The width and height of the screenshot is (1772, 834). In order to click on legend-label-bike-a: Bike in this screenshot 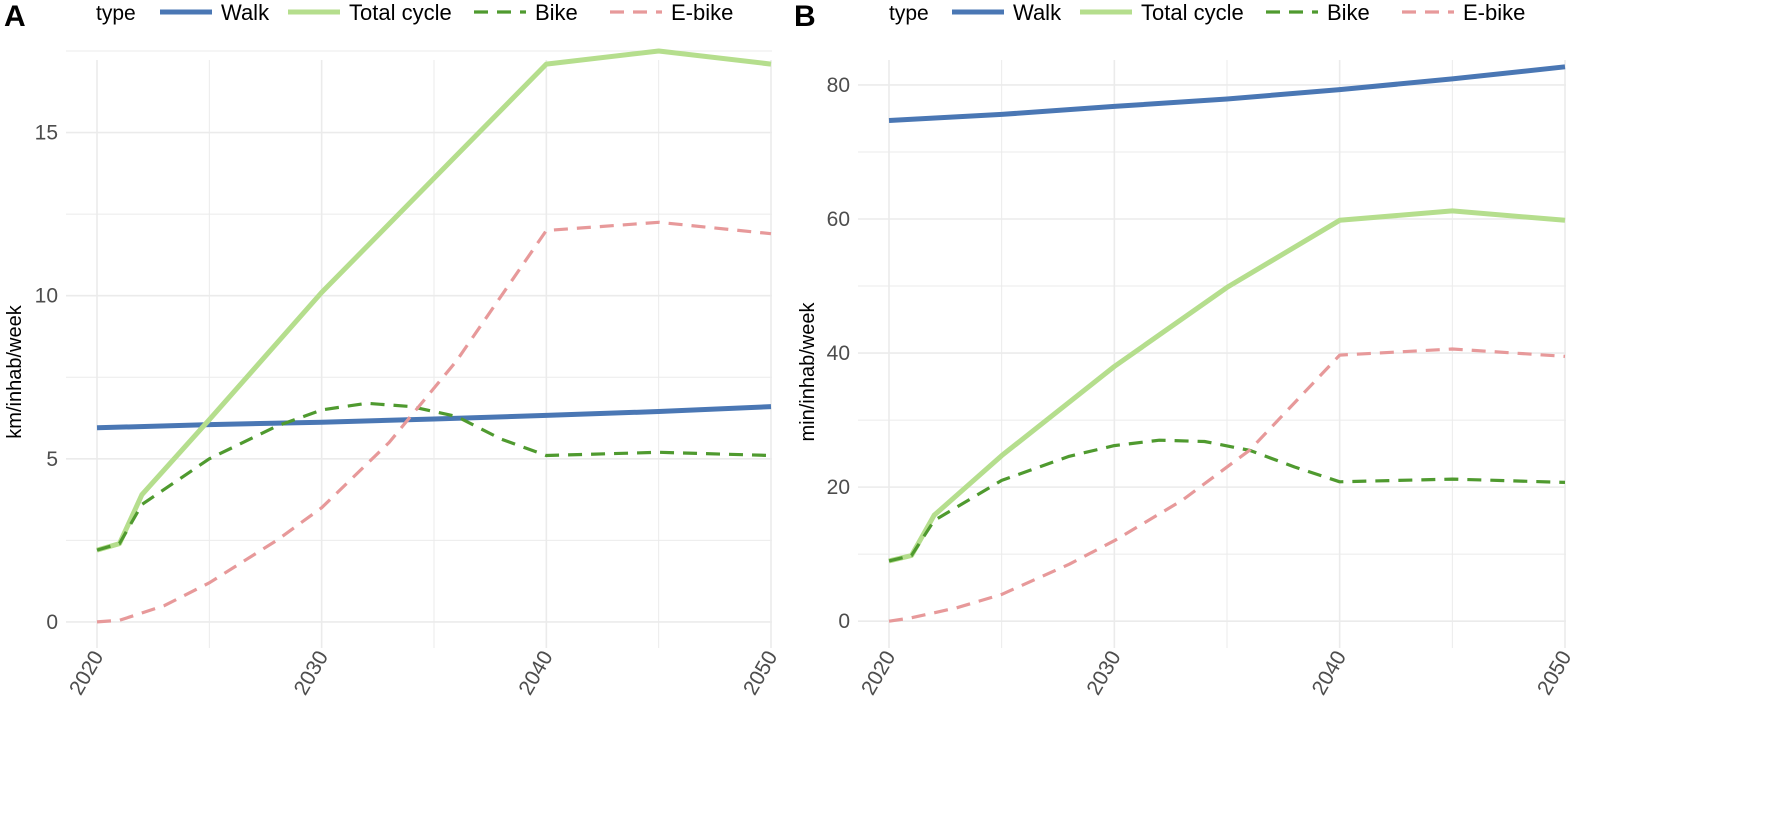, I will do `click(556, 12)`.